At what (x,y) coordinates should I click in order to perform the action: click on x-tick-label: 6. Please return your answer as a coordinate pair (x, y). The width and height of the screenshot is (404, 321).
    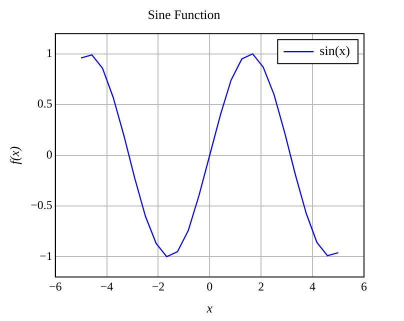
    Looking at the image, I should click on (364, 286).